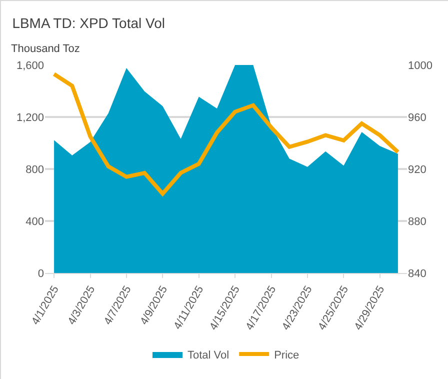  Describe the element at coordinates (417, 118) in the screenshot. I see `y2-tick-label: 960` at that location.